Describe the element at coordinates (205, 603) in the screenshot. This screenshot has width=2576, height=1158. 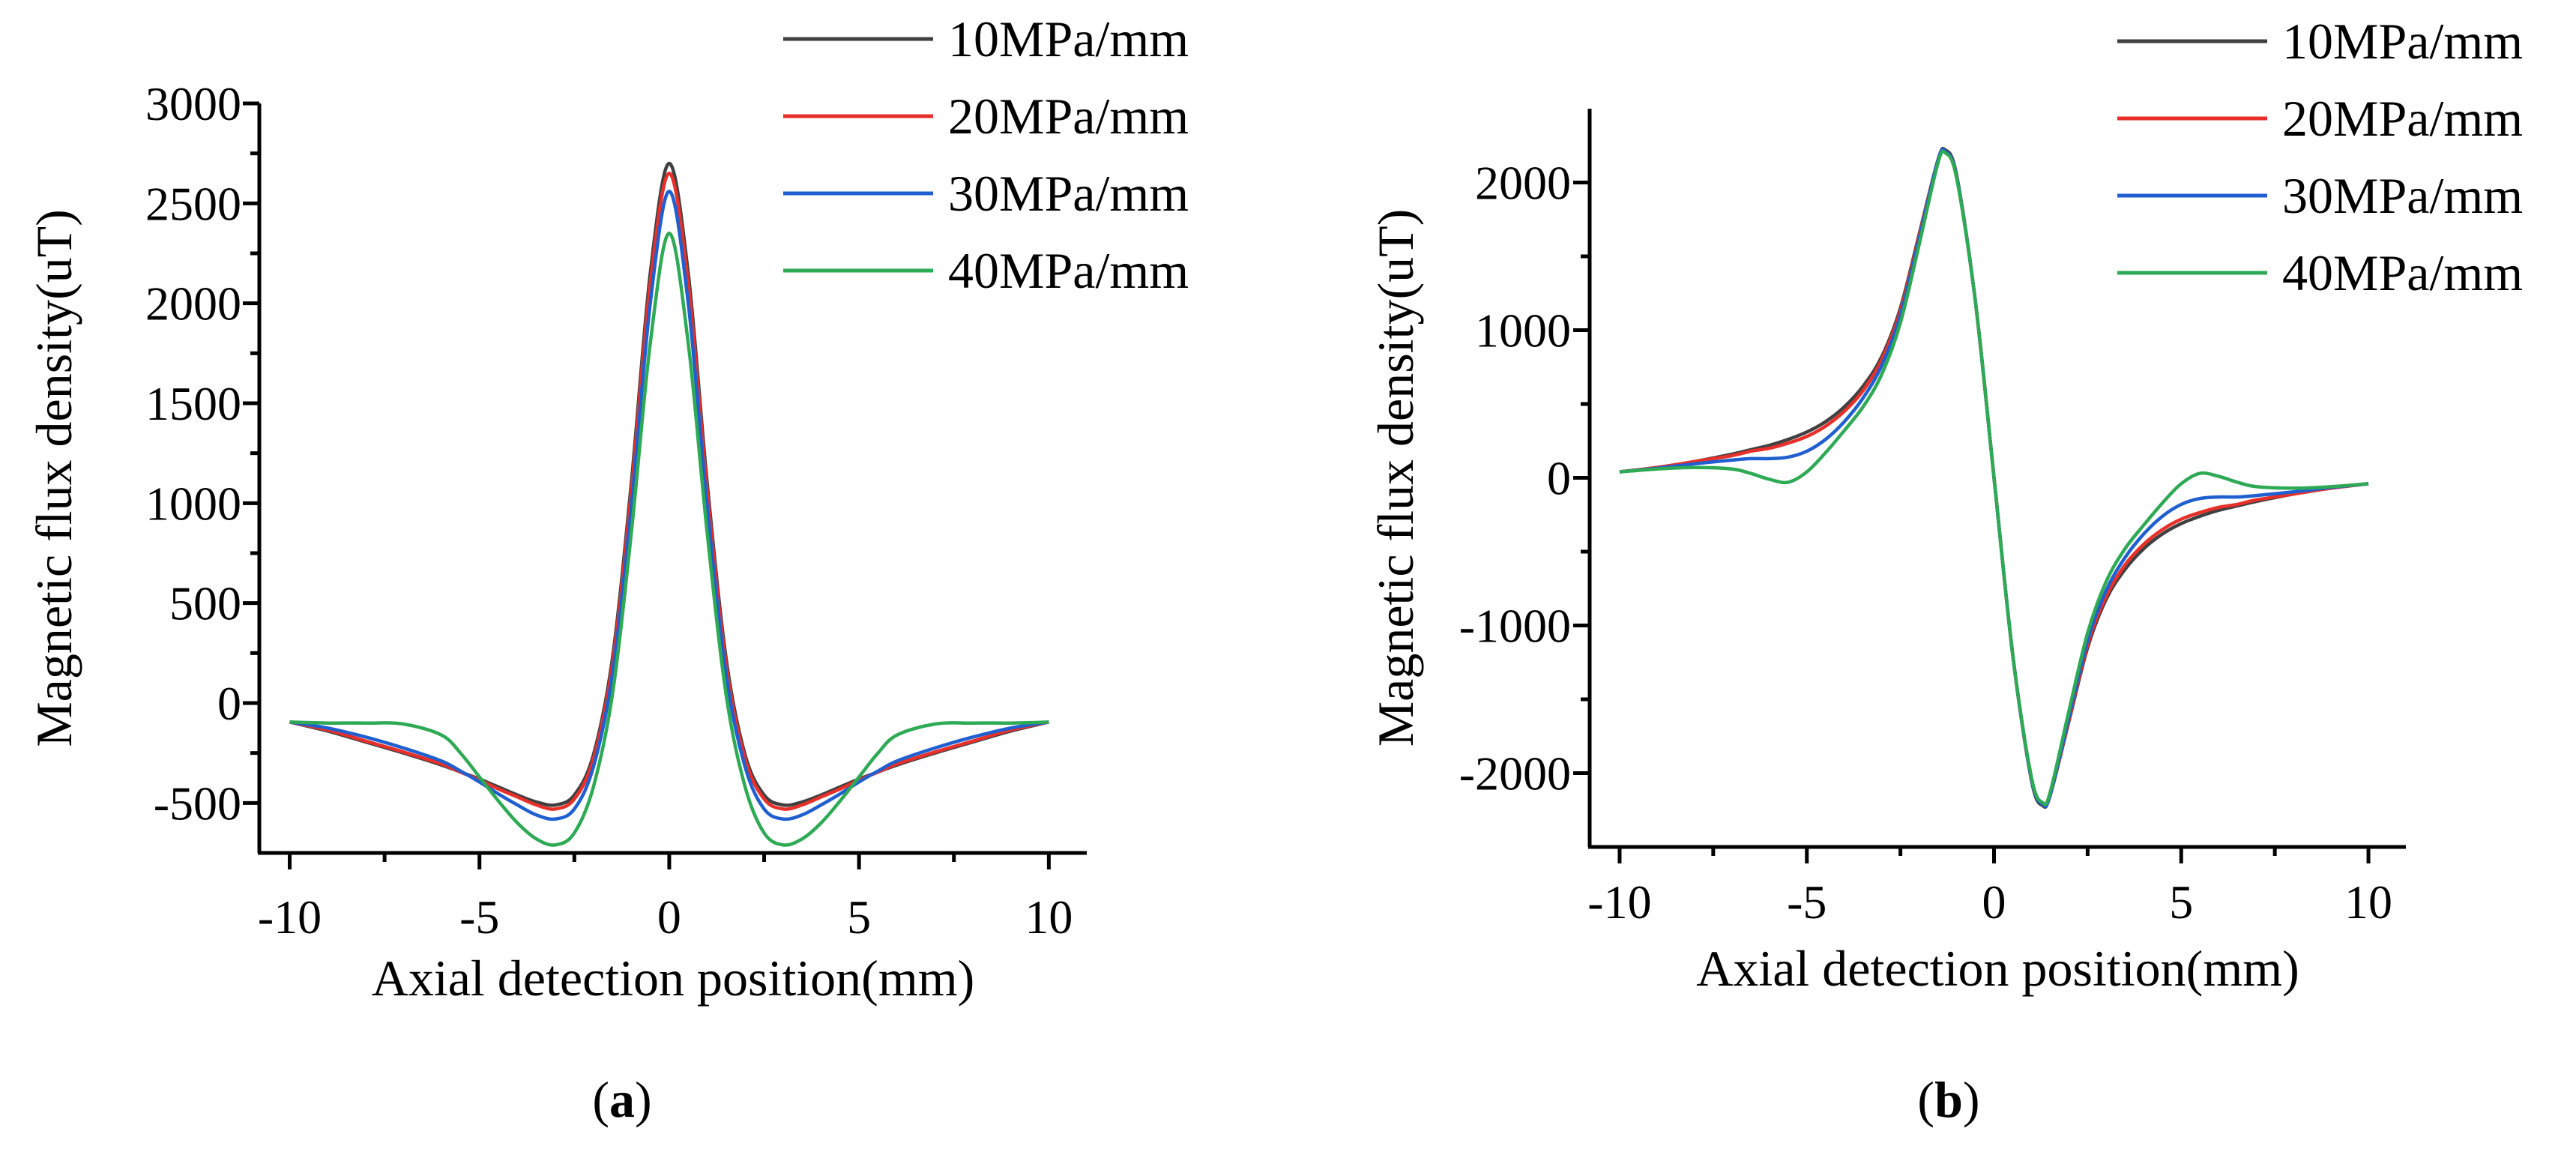
I see `y-tick-label: 500` at that location.